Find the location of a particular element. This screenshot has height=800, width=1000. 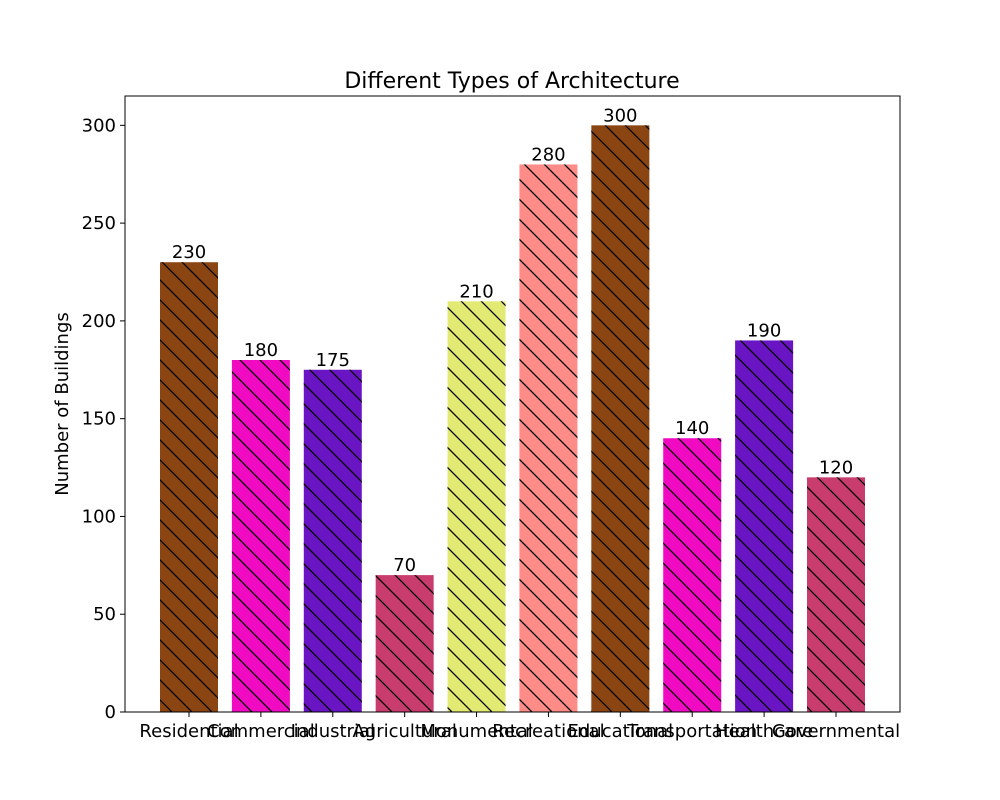

data-label-governmental: 120 is located at coordinates (836, 467).